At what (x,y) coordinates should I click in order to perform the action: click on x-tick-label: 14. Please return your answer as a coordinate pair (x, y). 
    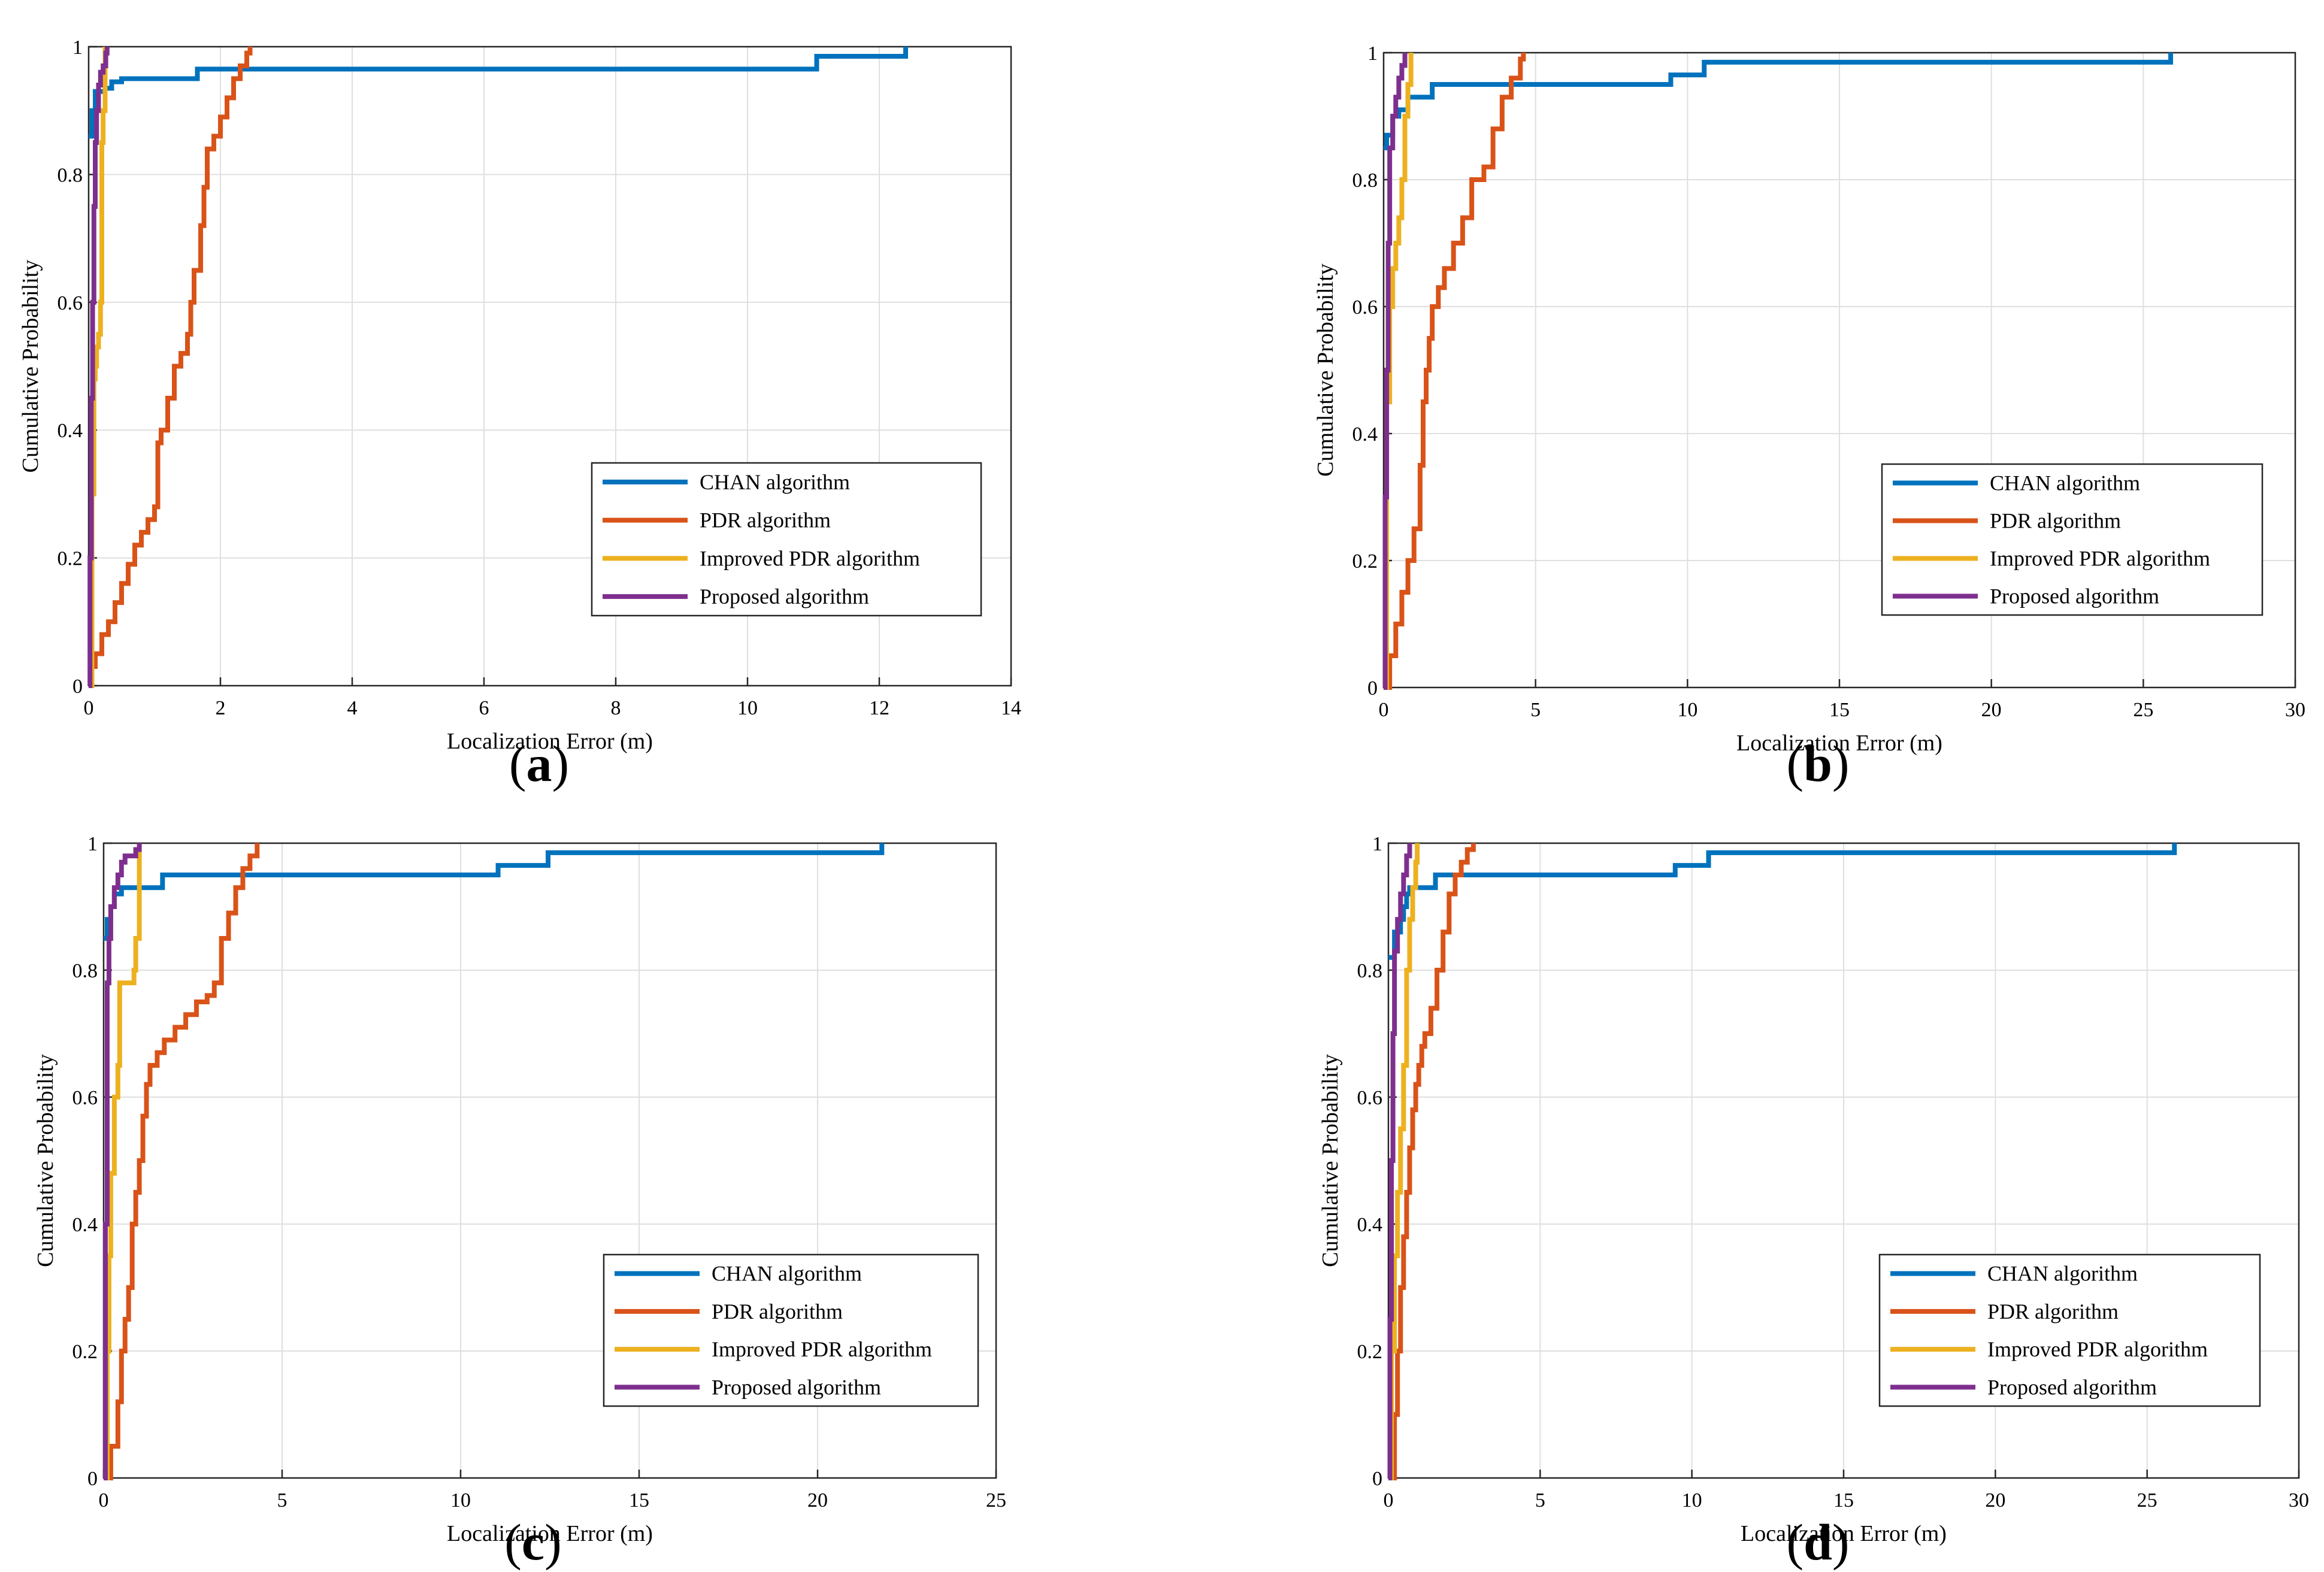
    Looking at the image, I should click on (1011, 708).